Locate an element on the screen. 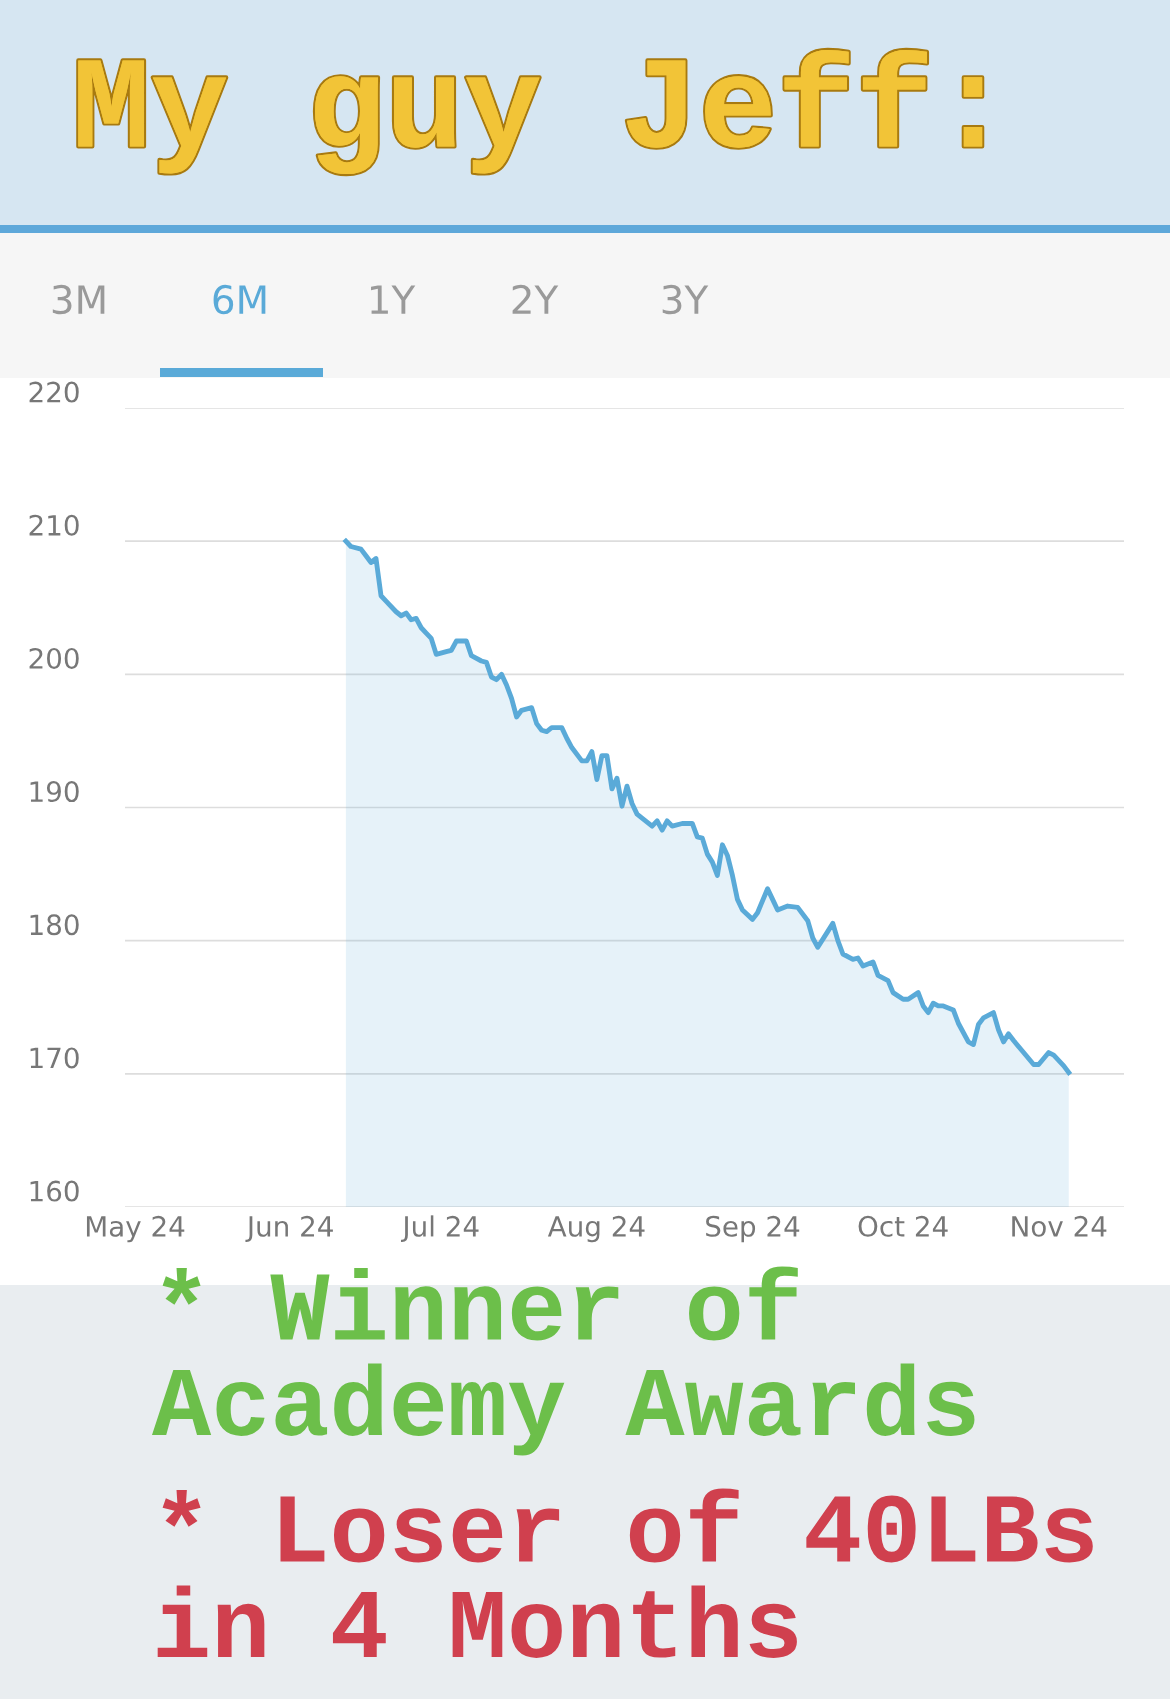  y-tick-label: 210 is located at coordinates (54, 525).